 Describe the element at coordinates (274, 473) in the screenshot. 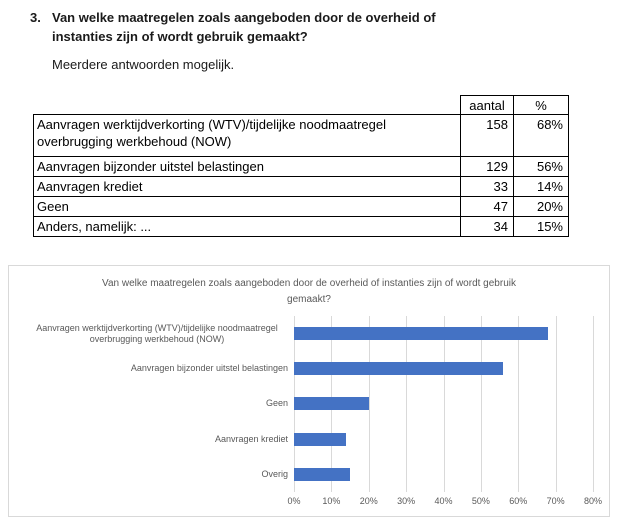

I see `category-label-text: Overig` at that location.